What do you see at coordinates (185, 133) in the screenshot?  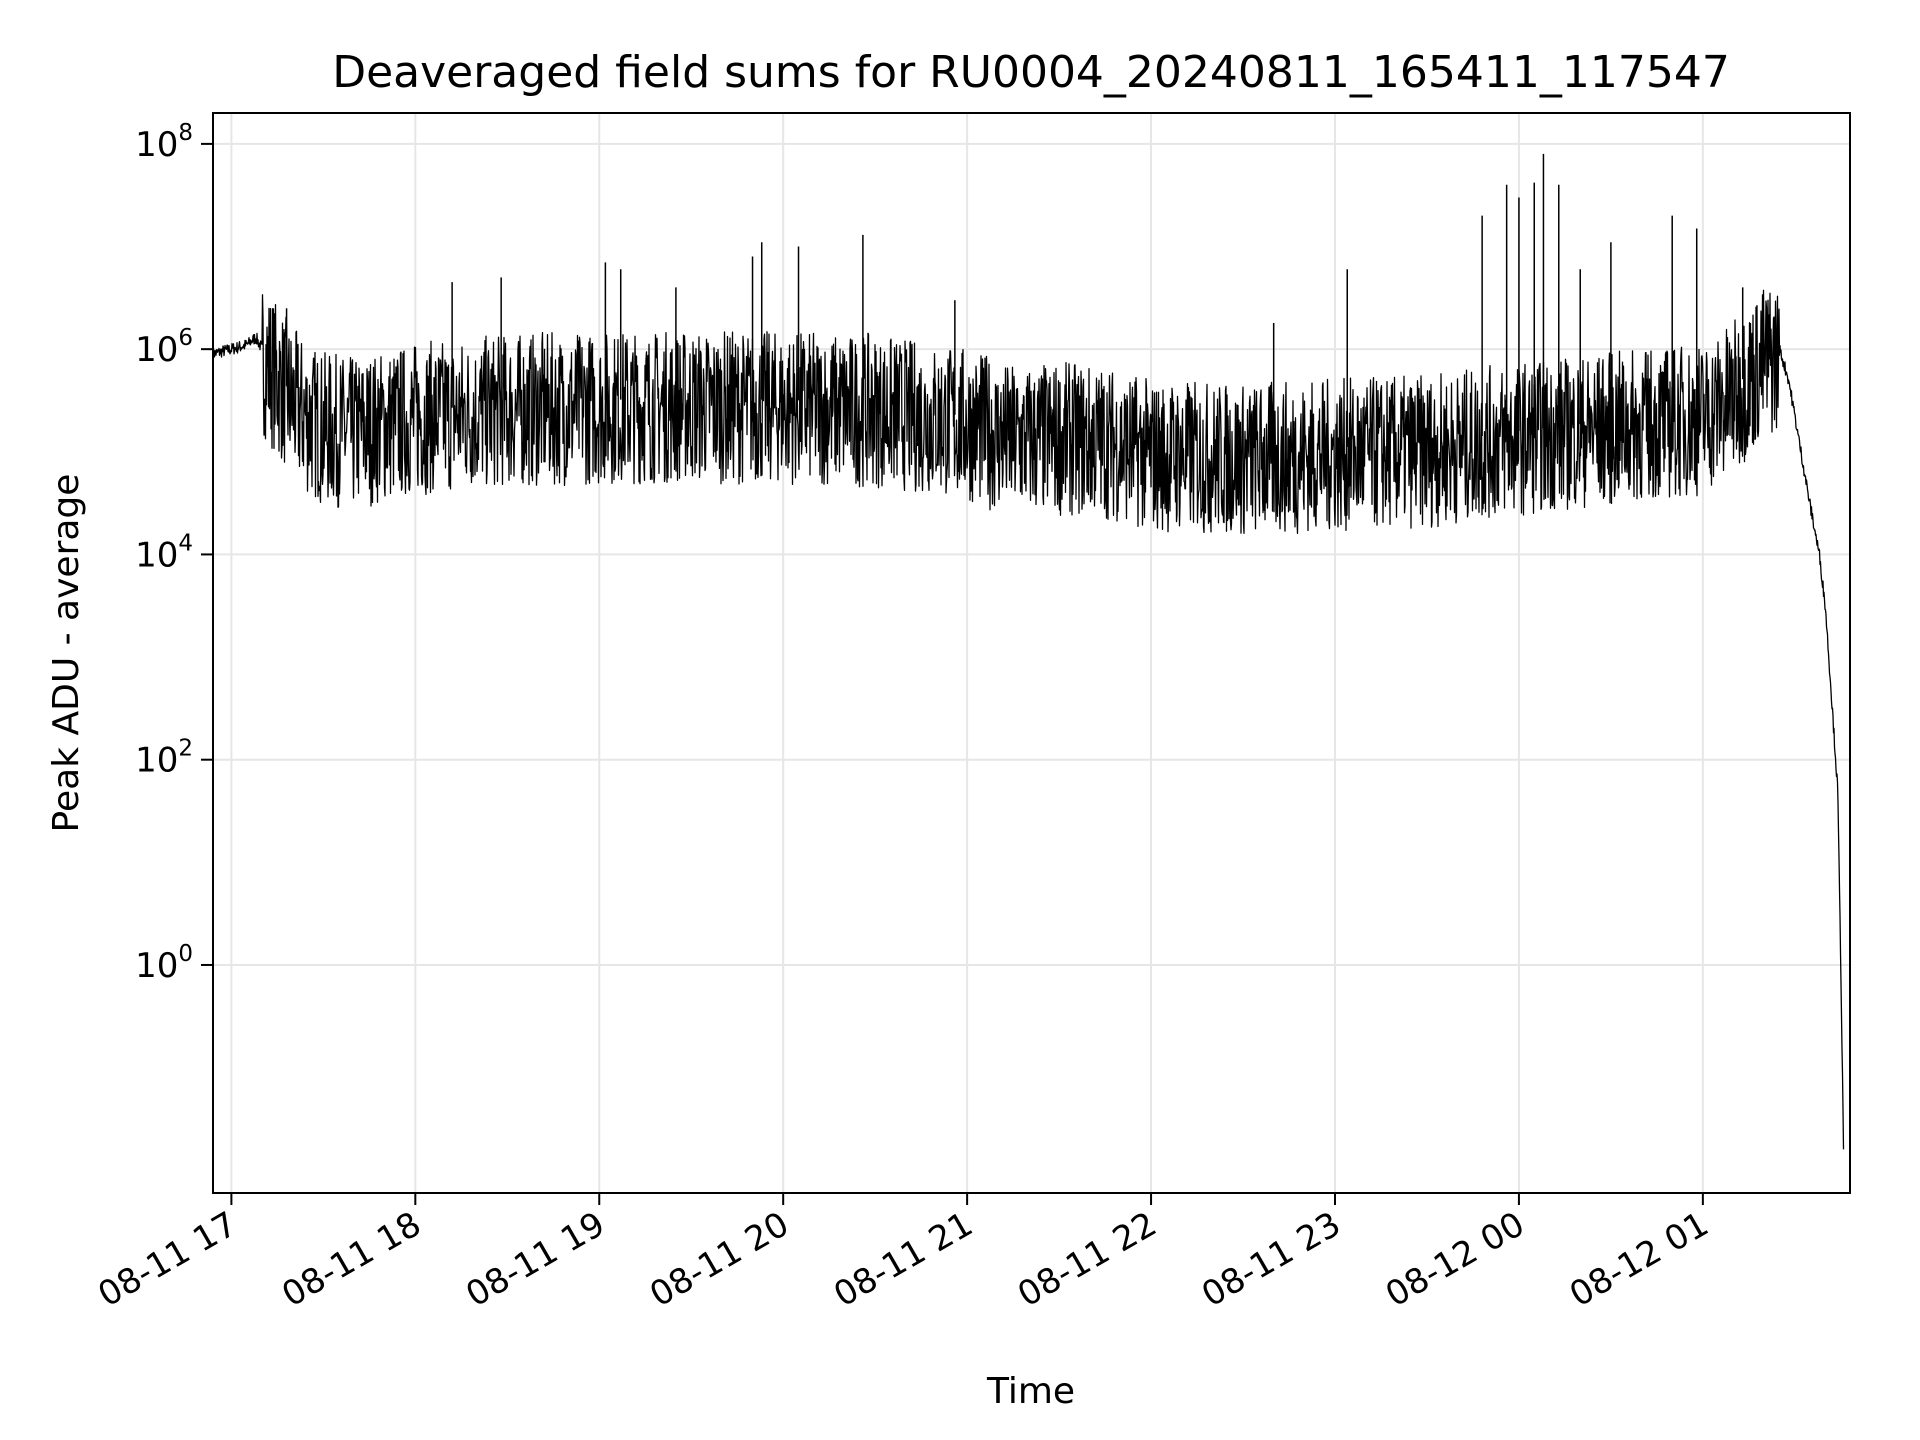 I see `y-tick-label-exponent: 8` at bounding box center [185, 133].